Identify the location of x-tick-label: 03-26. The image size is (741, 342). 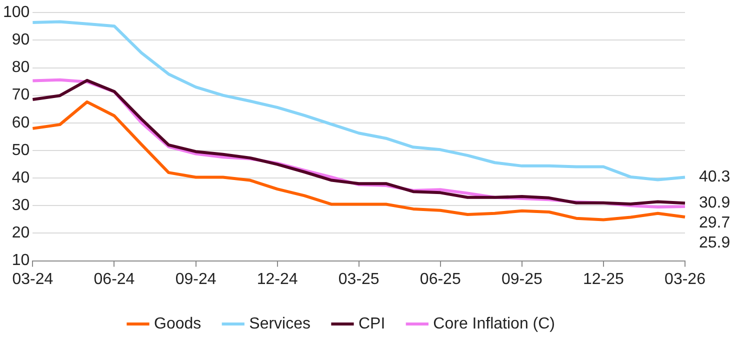
(685, 279).